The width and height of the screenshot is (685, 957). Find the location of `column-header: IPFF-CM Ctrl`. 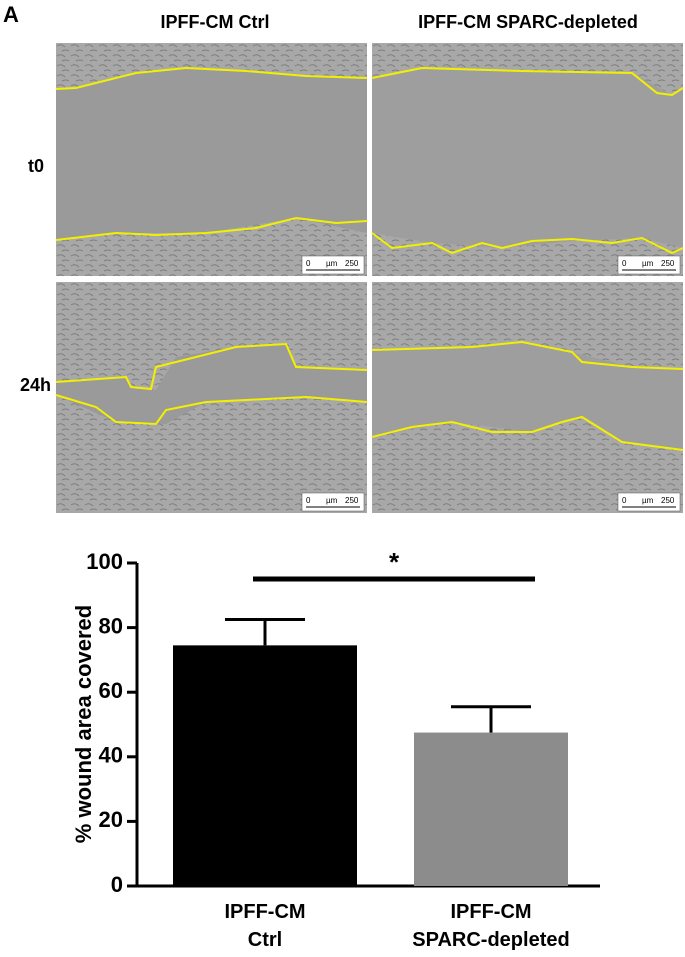

column-header: IPFF-CM Ctrl is located at coordinates (215, 22).